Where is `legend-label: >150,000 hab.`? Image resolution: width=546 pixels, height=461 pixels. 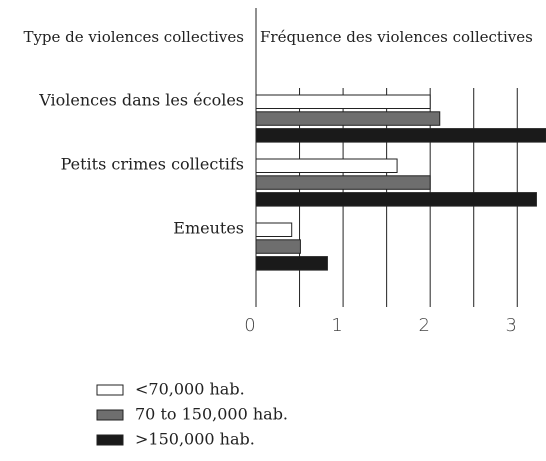
legend-label: >150,000 hab. is located at coordinates (195, 439).